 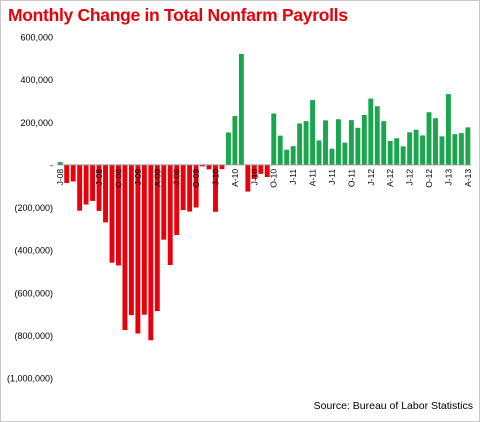 What do you see at coordinates (118, 178) in the screenshot?
I see `x-tick-label: O-08` at bounding box center [118, 178].